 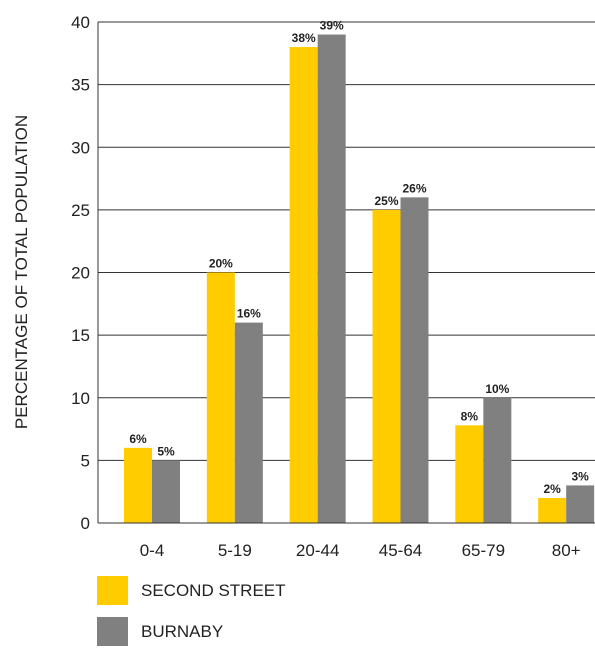 I want to click on y-tick-label: 15, so click(x=80, y=335).